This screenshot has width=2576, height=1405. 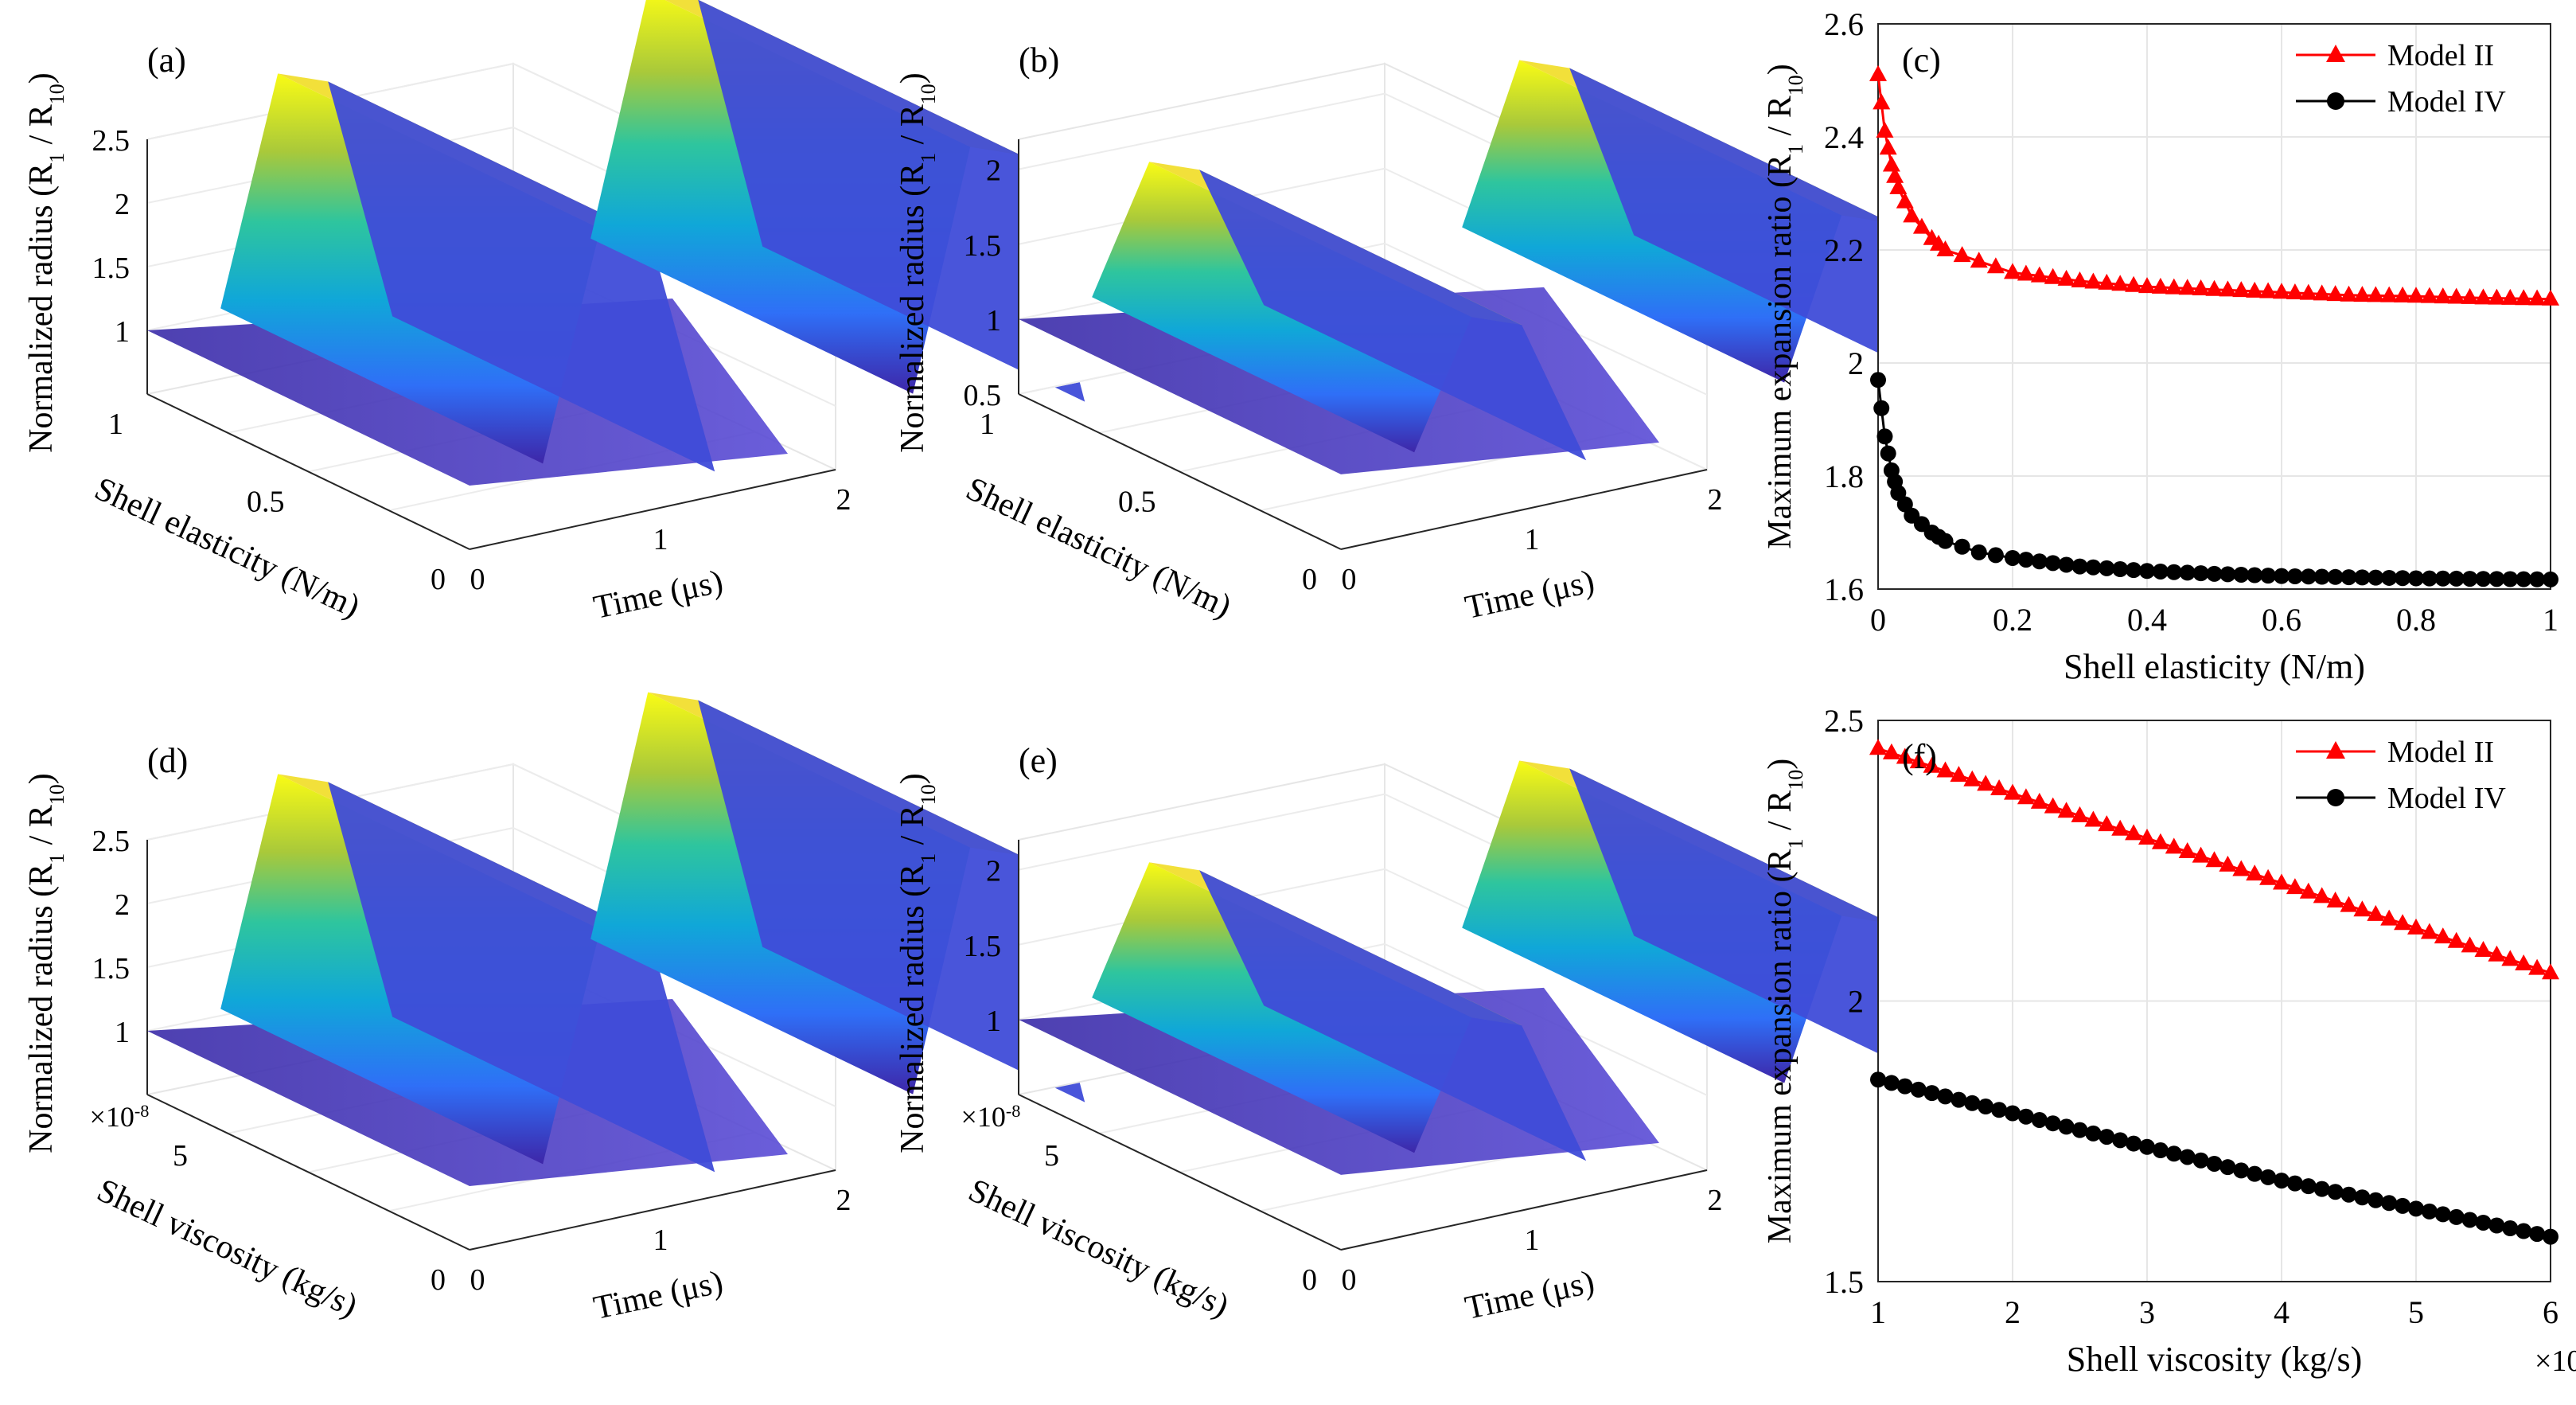 I want to click on z-tick-label: 2.5, so click(x=111, y=841).